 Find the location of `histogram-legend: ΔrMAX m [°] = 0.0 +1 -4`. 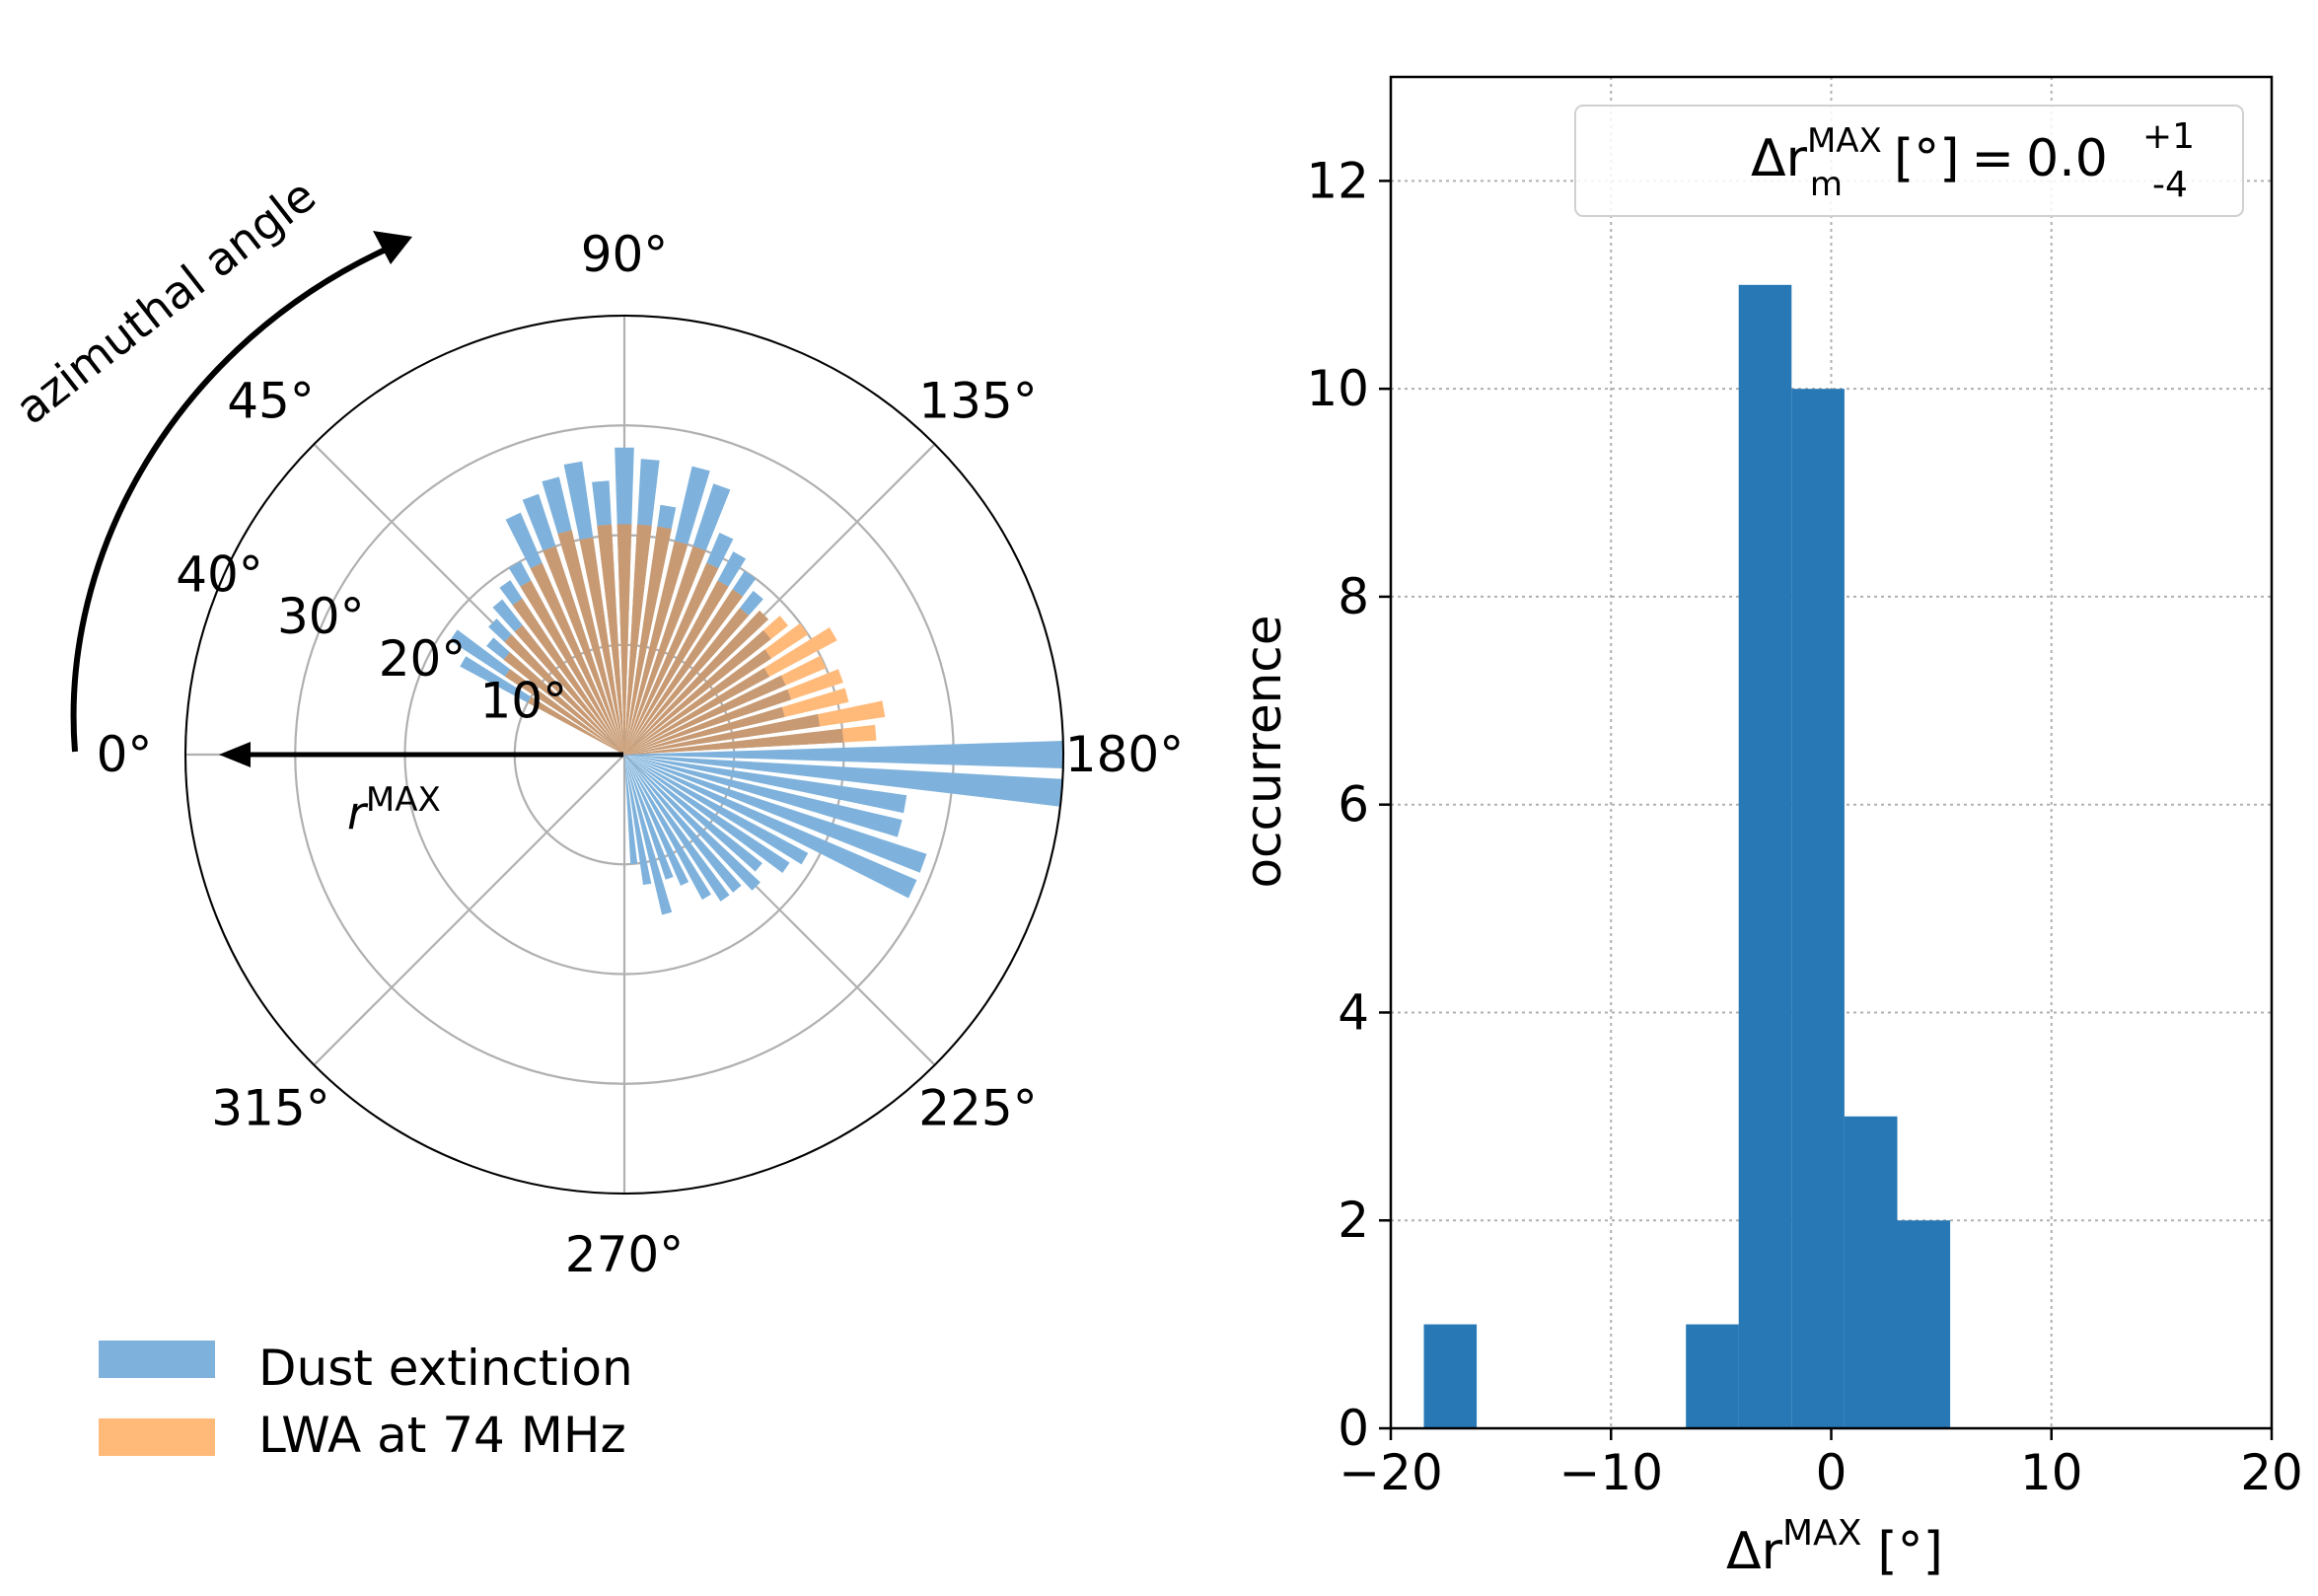

histogram-legend: ΔrMAX m [°] = 0.0 +1 -4 is located at coordinates (1909, 161).